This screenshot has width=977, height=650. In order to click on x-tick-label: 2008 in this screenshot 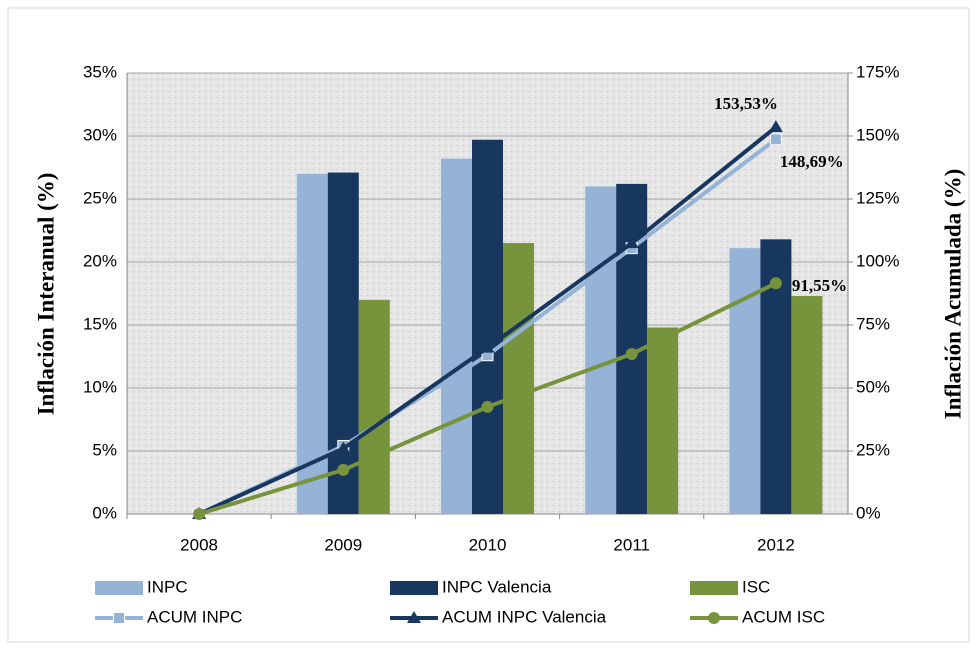, I will do `click(199, 544)`.